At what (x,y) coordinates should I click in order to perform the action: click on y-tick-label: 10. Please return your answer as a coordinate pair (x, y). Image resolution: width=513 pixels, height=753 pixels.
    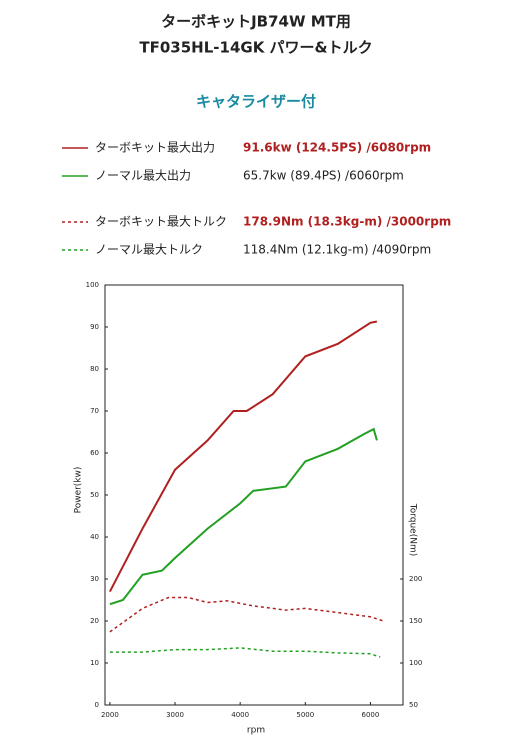
    Looking at the image, I should click on (94, 663).